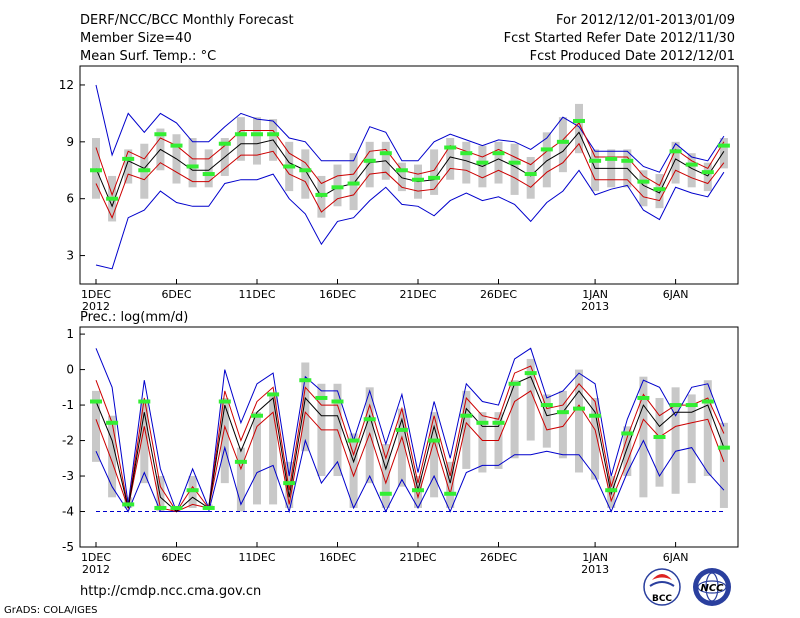 This screenshot has width=800, height=618. I want to click on temp-upper-line, so click(410, 159).